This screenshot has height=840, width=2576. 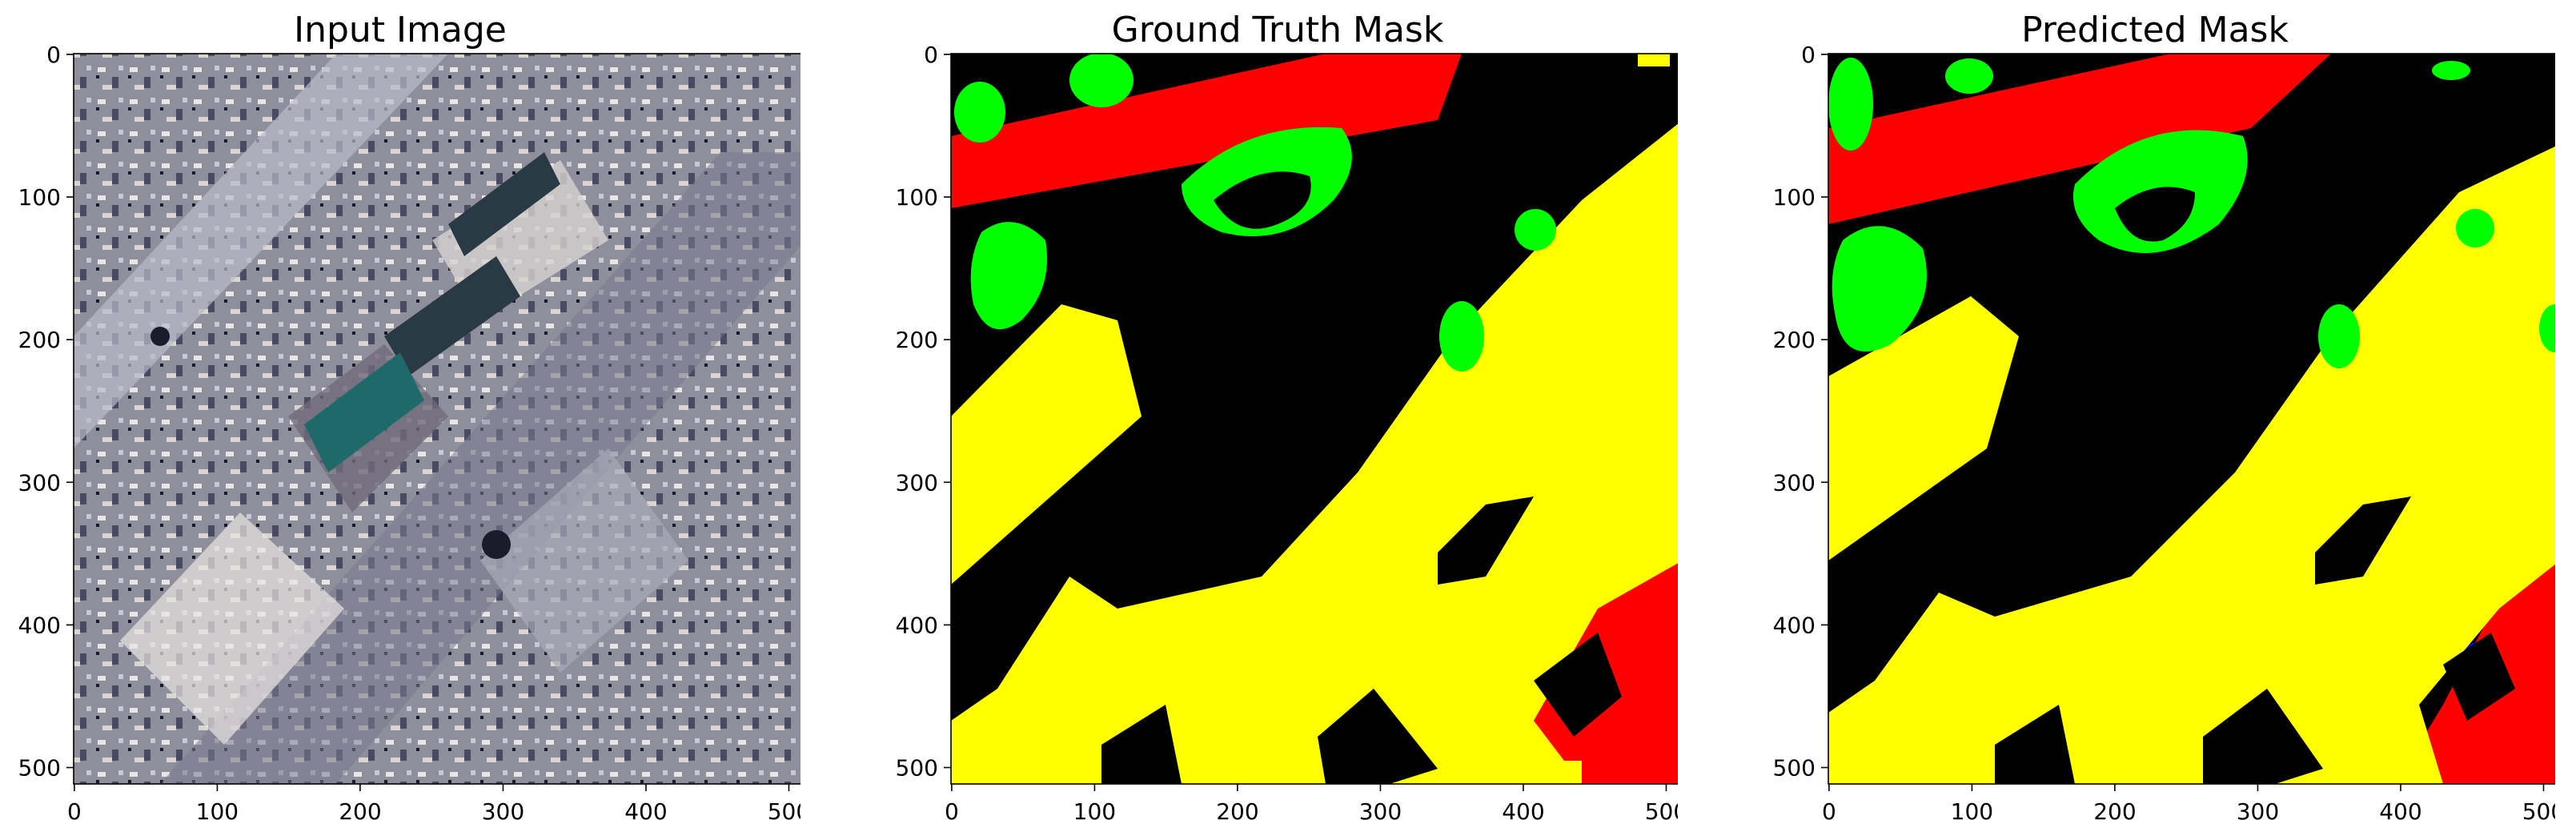 What do you see at coordinates (2155, 30) in the screenshot?
I see `panel-title: Predicted Mask` at bounding box center [2155, 30].